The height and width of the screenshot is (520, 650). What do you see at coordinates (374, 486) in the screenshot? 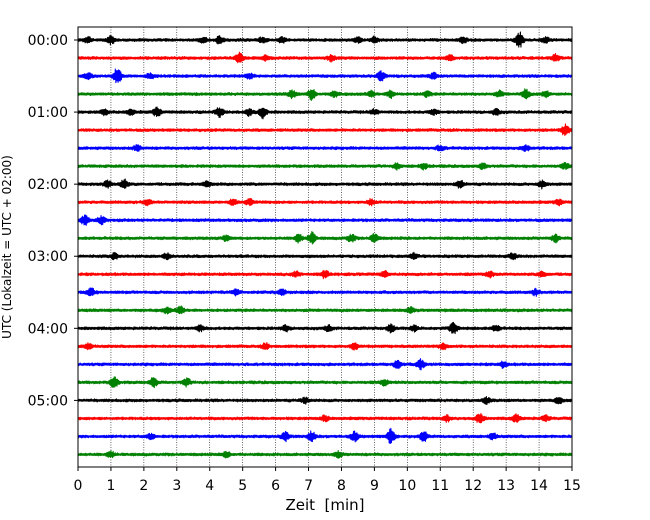
I see `x-tick-label: 9` at bounding box center [374, 486].